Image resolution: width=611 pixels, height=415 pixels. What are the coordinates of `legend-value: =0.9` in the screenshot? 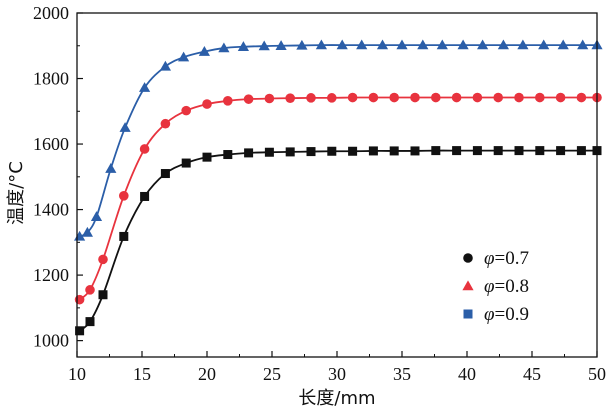 It's located at (512, 314).